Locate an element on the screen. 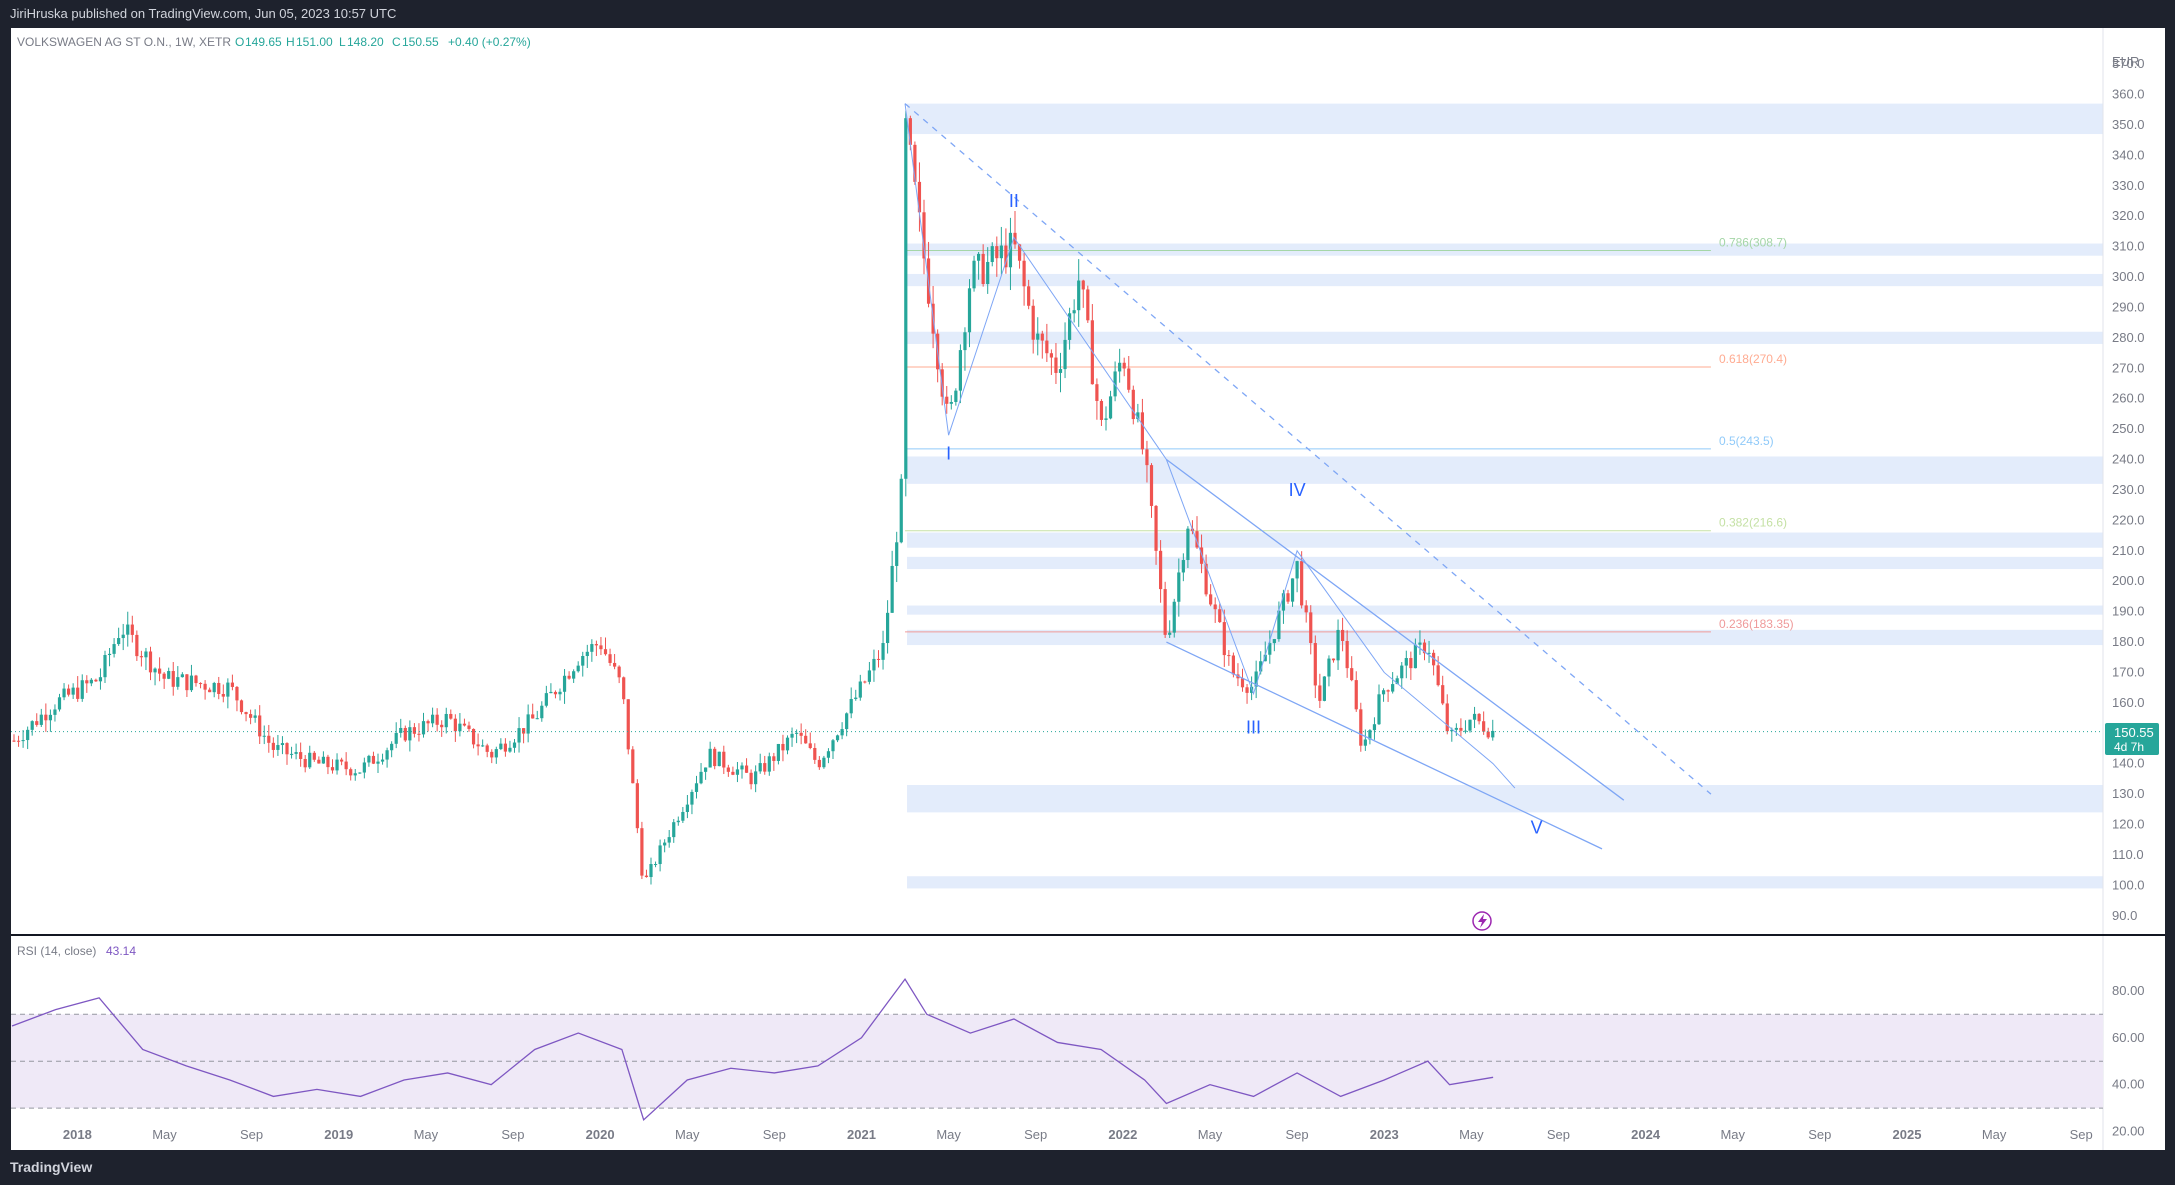 Image resolution: width=2175 pixels, height=1185 pixels. rsi-name: RSI (14, close) is located at coordinates (56, 951).